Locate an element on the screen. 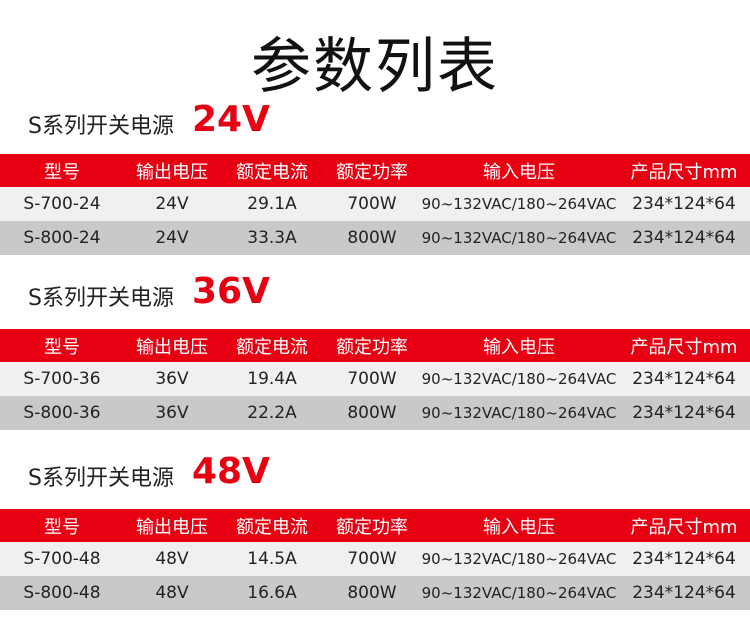  table-cell: S-800-24 is located at coordinates (62, 238).